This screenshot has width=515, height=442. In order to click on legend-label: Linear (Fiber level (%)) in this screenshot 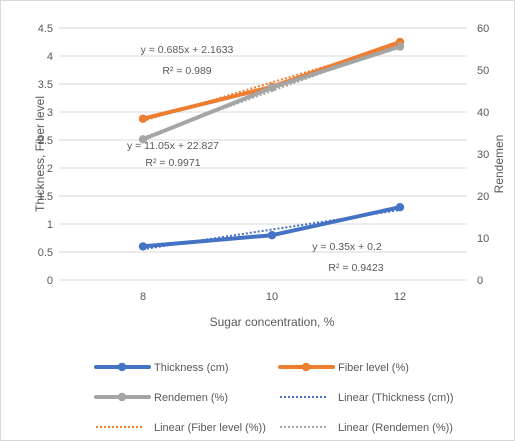, I will do `click(210, 428)`.